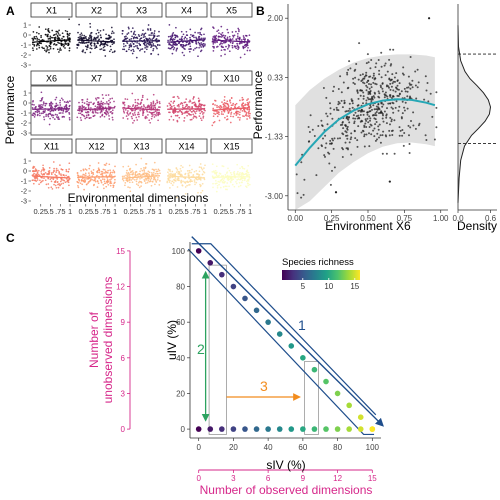  What do you see at coordinates (245, 298) in the screenshot?
I see `diagonal-point` at bounding box center [245, 298].